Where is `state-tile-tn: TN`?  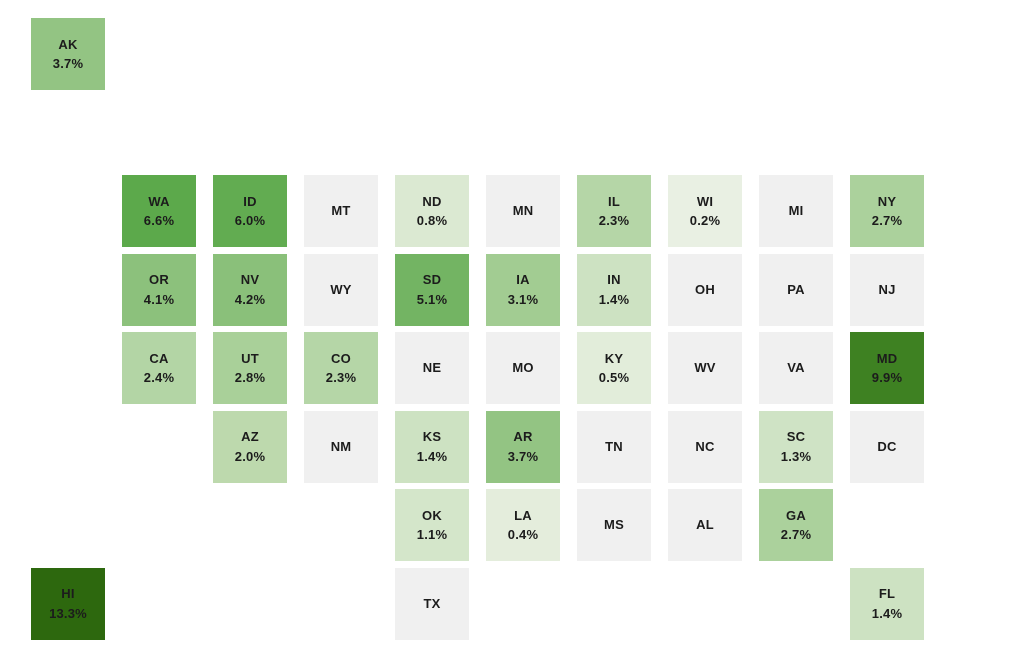
state-tile-tn: TN is located at coordinates (614, 446).